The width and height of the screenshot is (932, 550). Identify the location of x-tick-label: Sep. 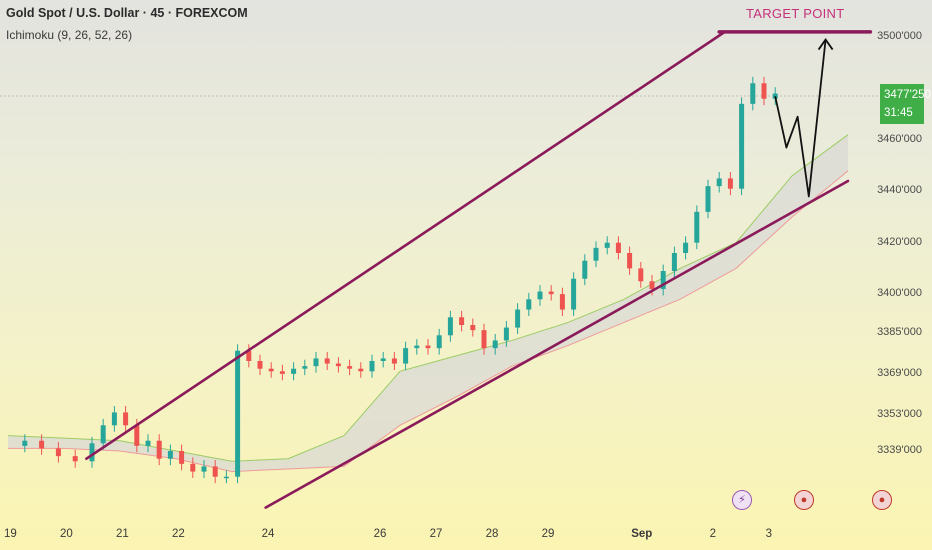
(642, 534).